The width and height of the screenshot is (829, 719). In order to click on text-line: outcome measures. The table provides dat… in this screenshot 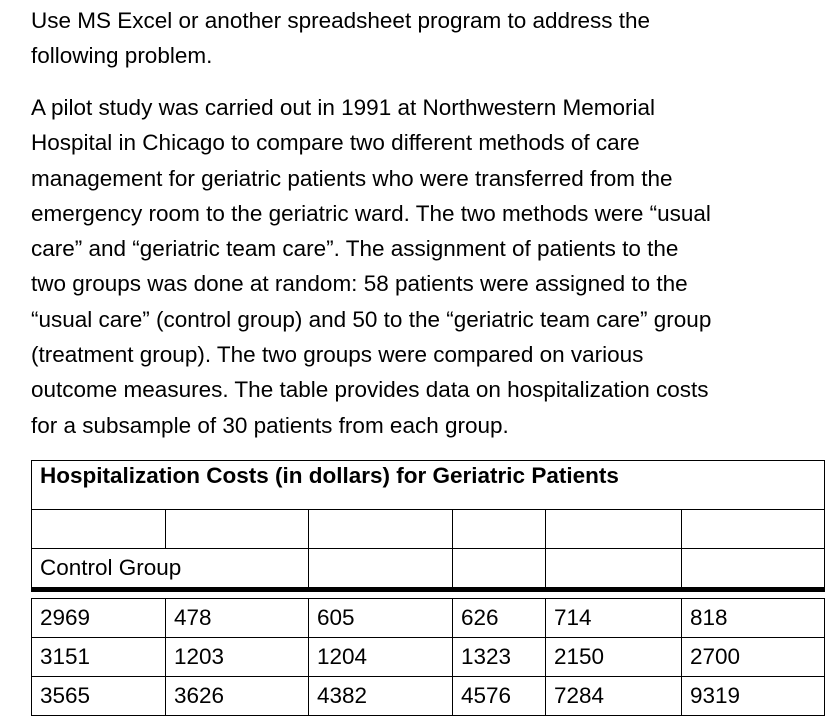, I will do `click(370, 390)`.